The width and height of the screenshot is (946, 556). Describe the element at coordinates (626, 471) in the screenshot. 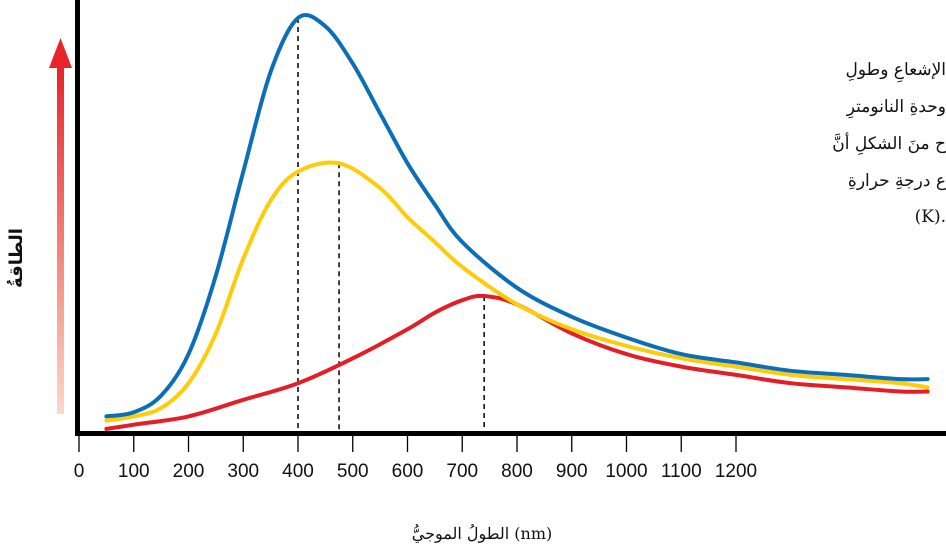

I see `x-tick-label: 1000` at that location.